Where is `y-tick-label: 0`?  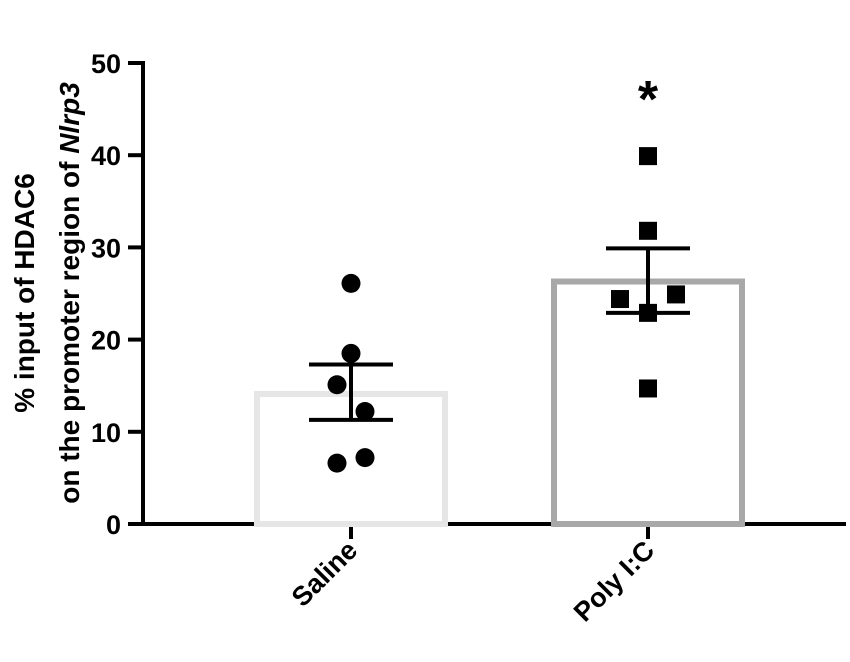 y-tick-label: 0 is located at coordinates (113, 525).